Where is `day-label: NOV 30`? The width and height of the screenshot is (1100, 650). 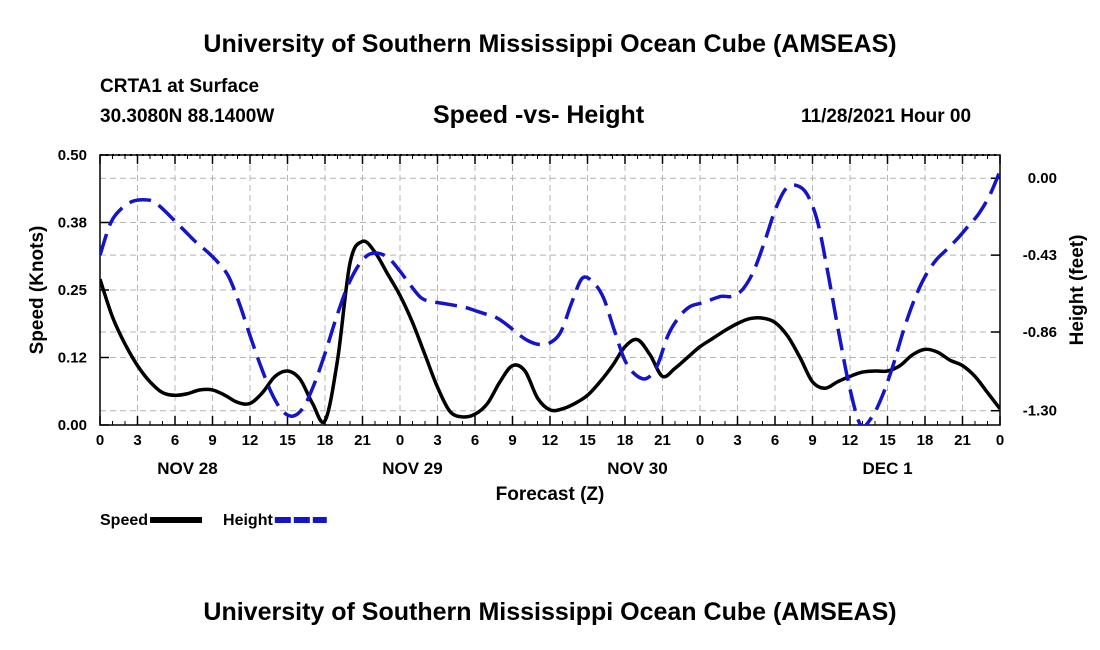
day-label: NOV 30 is located at coordinates (637, 468).